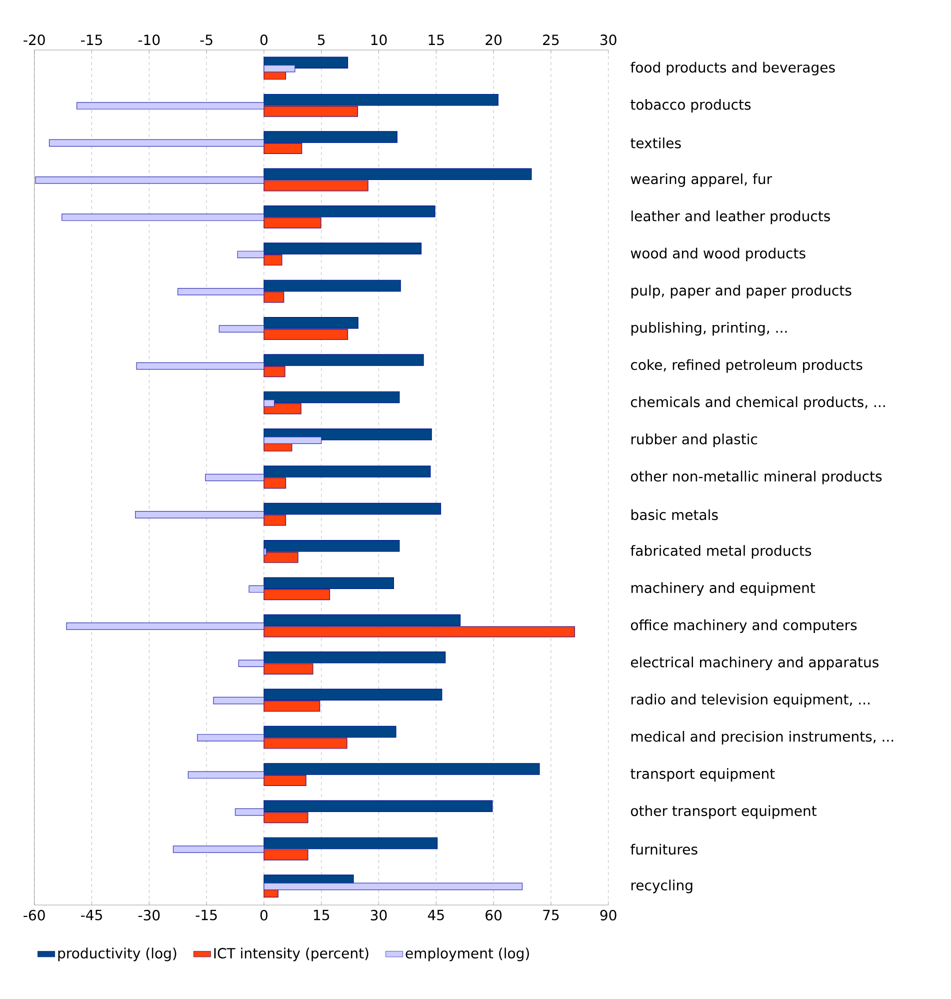 Image resolution: width=951 pixels, height=999 pixels. What do you see at coordinates (730, 217) in the screenshot?
I see `y-tick-label: leather and leather products` at bounding box center [730, 217].